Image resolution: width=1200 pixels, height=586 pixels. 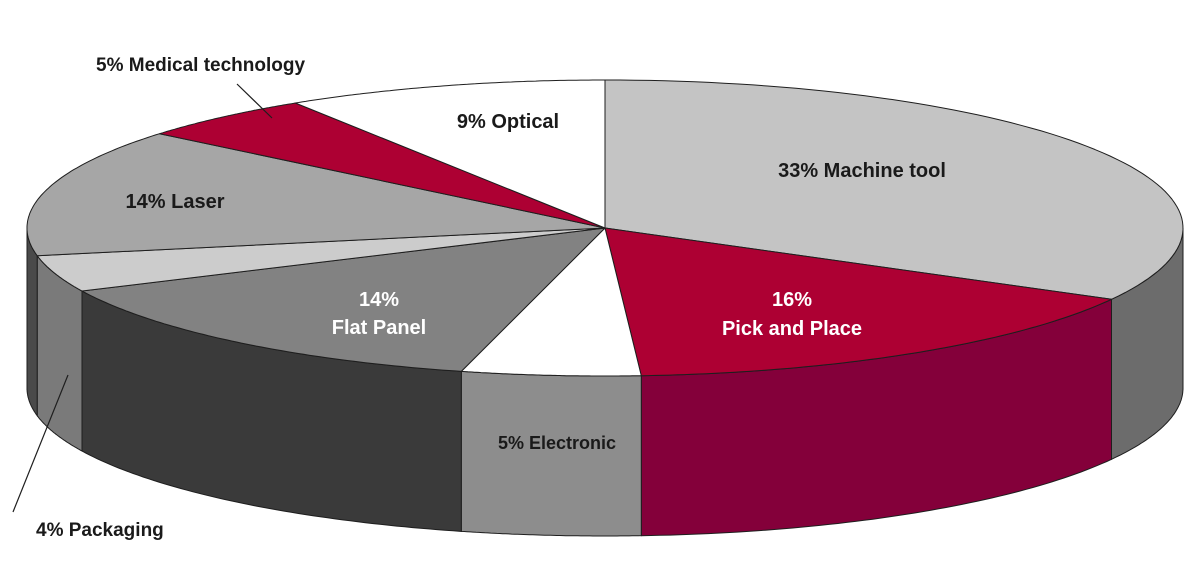 What do you see at coordinates (379, 328) in the screenshot?
I see `label-flat-panel-name: Flat Panel` at bounding box center [379, 328].